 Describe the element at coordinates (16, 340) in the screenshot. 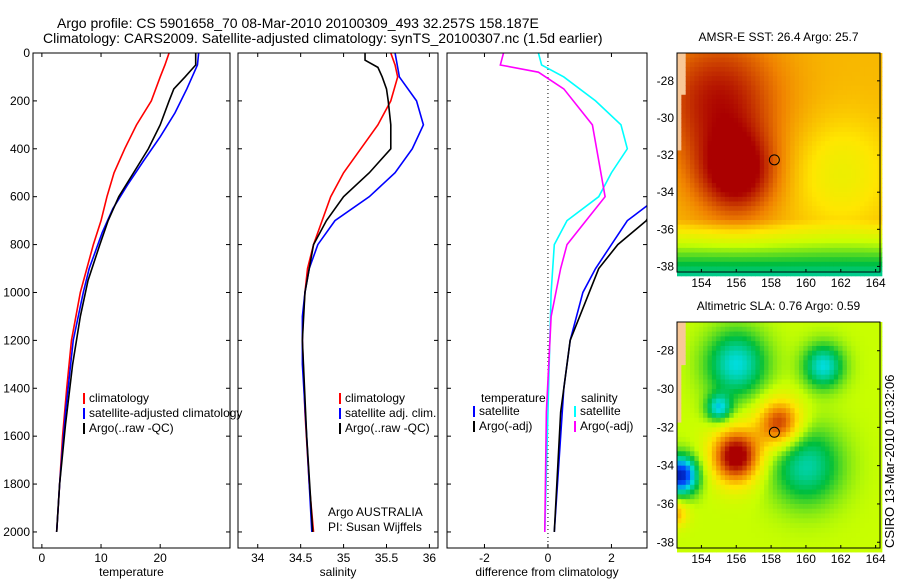

I see `y-tick-label: 1200` at that location.